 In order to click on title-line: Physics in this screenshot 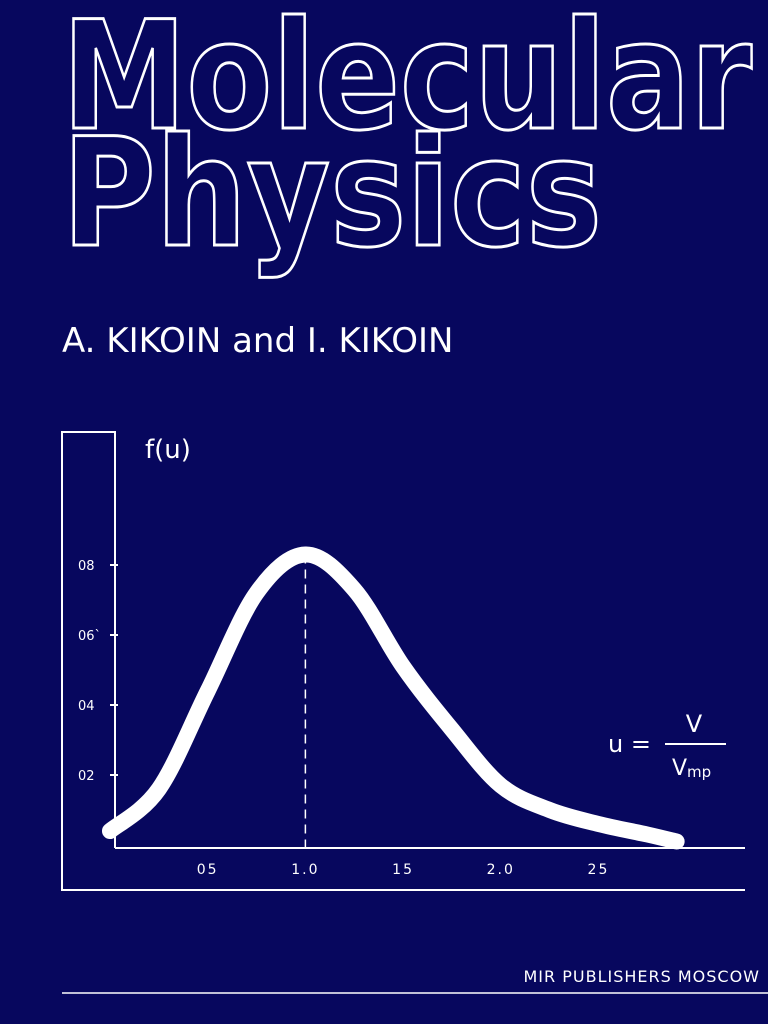, I will do `click(332, 194)`.